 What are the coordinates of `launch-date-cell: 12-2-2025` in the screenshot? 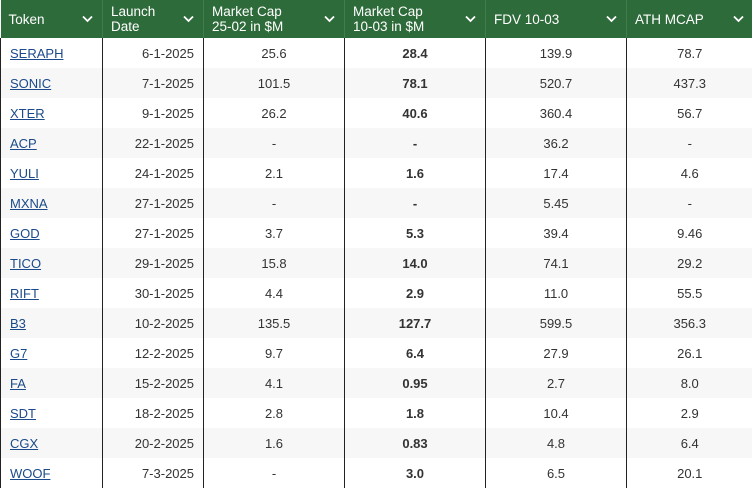 It's located at (153, 353).